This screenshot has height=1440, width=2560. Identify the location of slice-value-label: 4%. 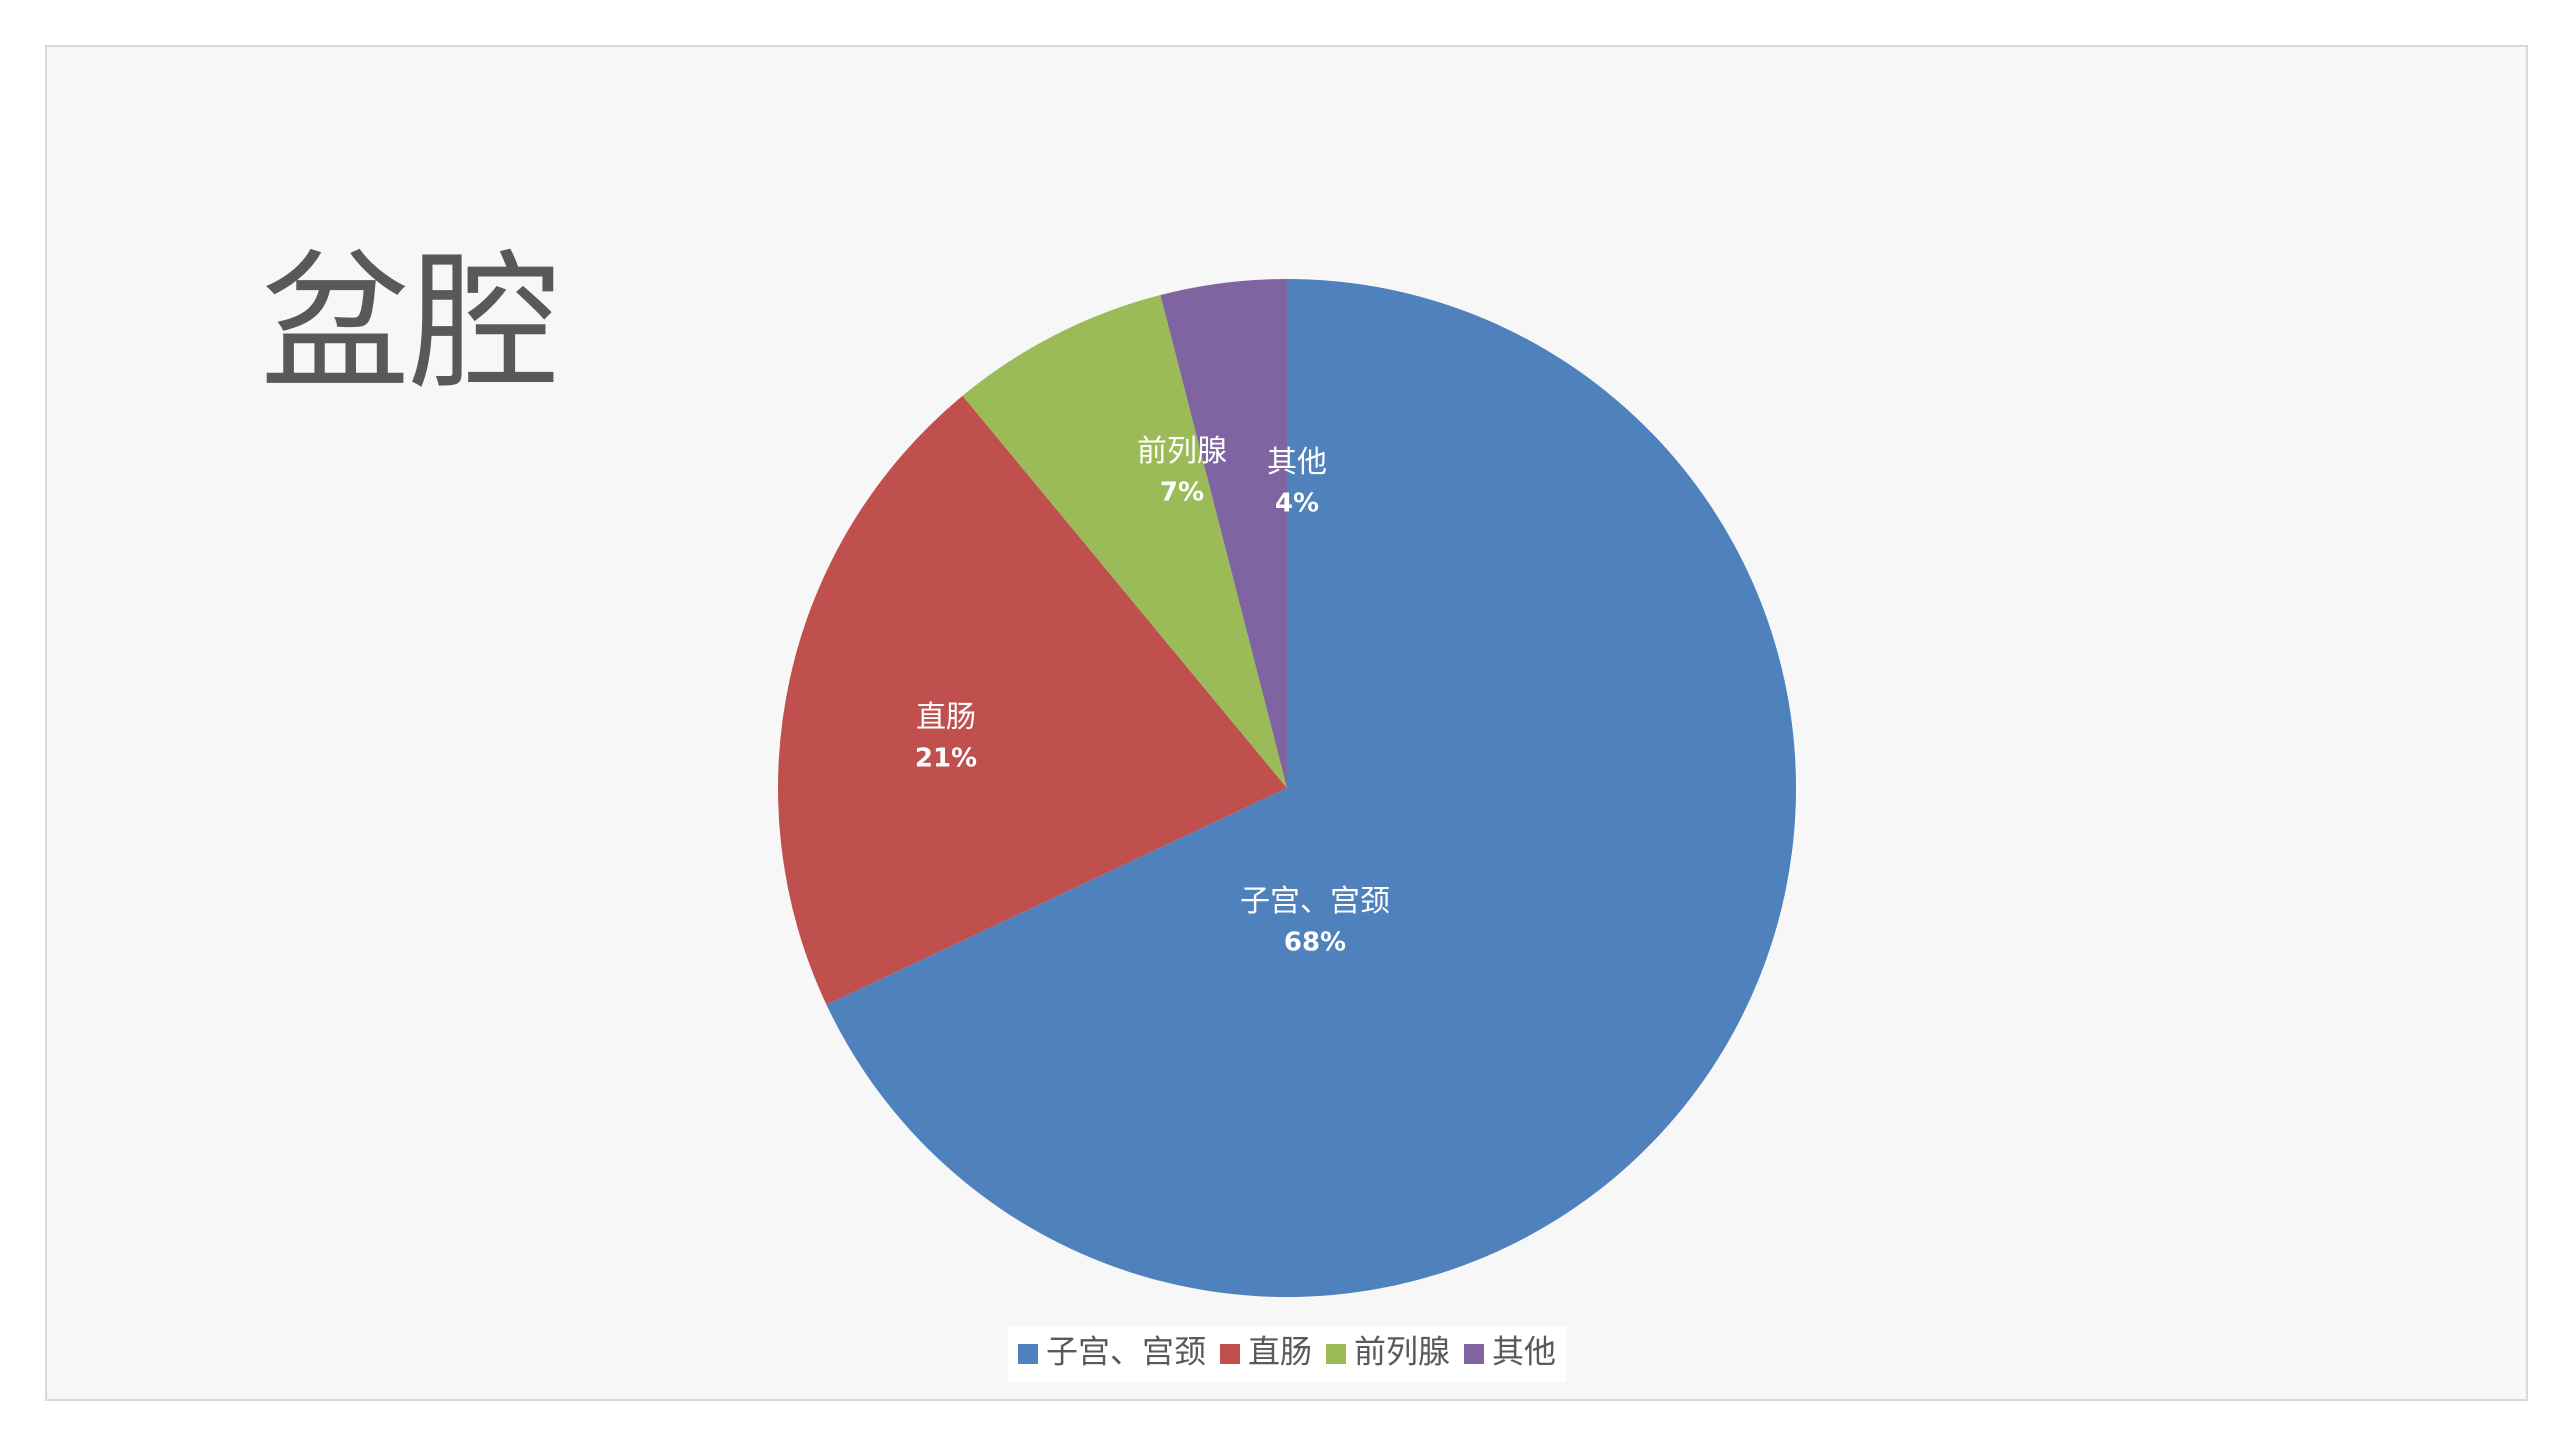
(1297, 504).